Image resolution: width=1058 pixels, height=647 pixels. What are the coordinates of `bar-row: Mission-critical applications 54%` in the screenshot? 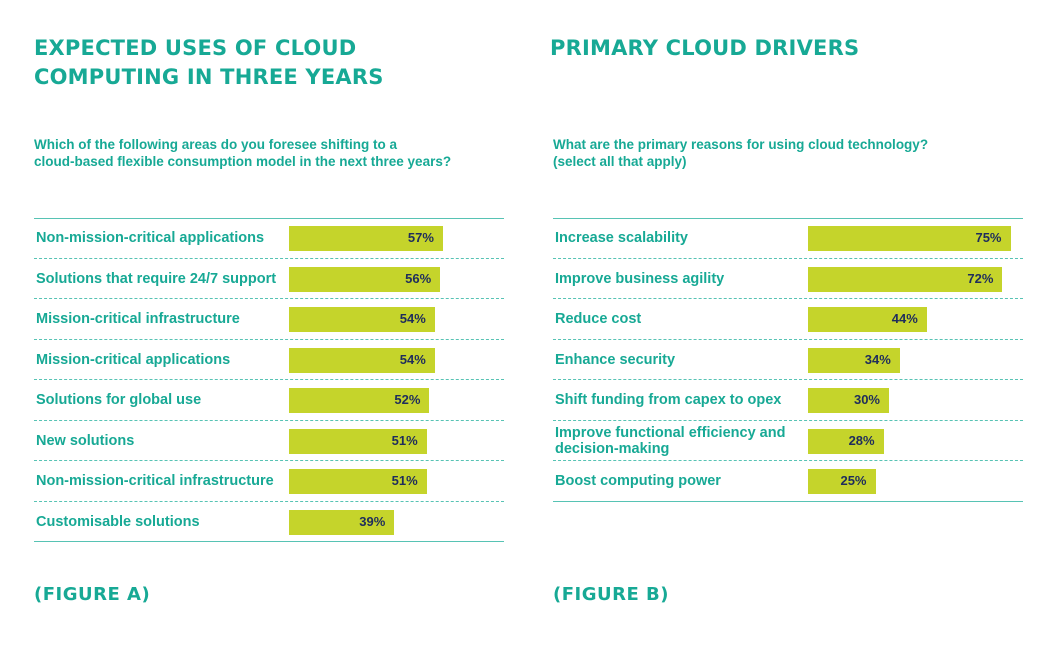 It's located at (269, 360).